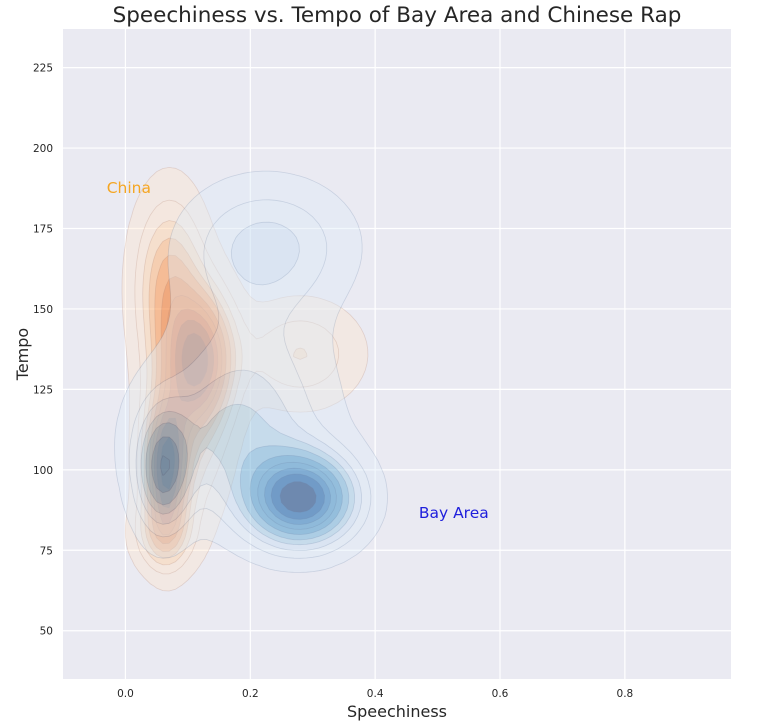 The image size is (777, 726). Describe the element at coordinates (625, 694) in the screenshot. I see `x-tick-label: 0.8` at that location.